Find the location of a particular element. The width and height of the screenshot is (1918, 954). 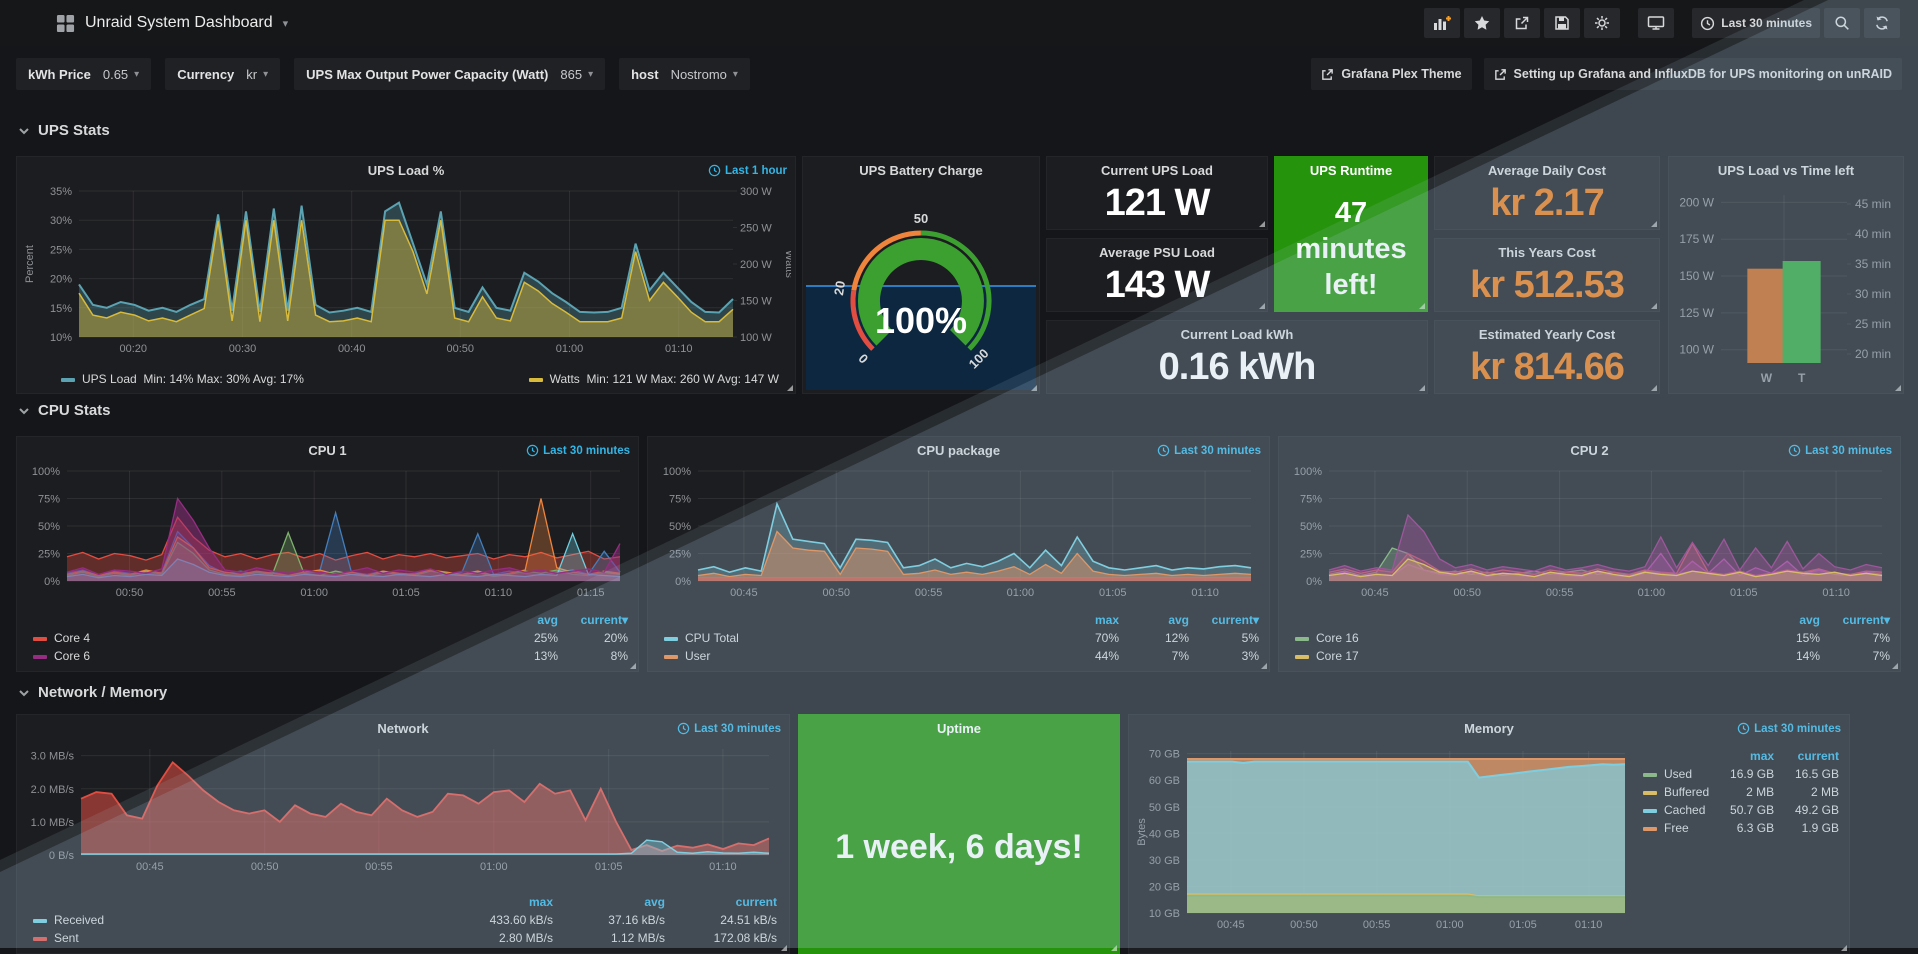

panel-title: UPS Load vs Time left is located at coordinates (1786, 170).